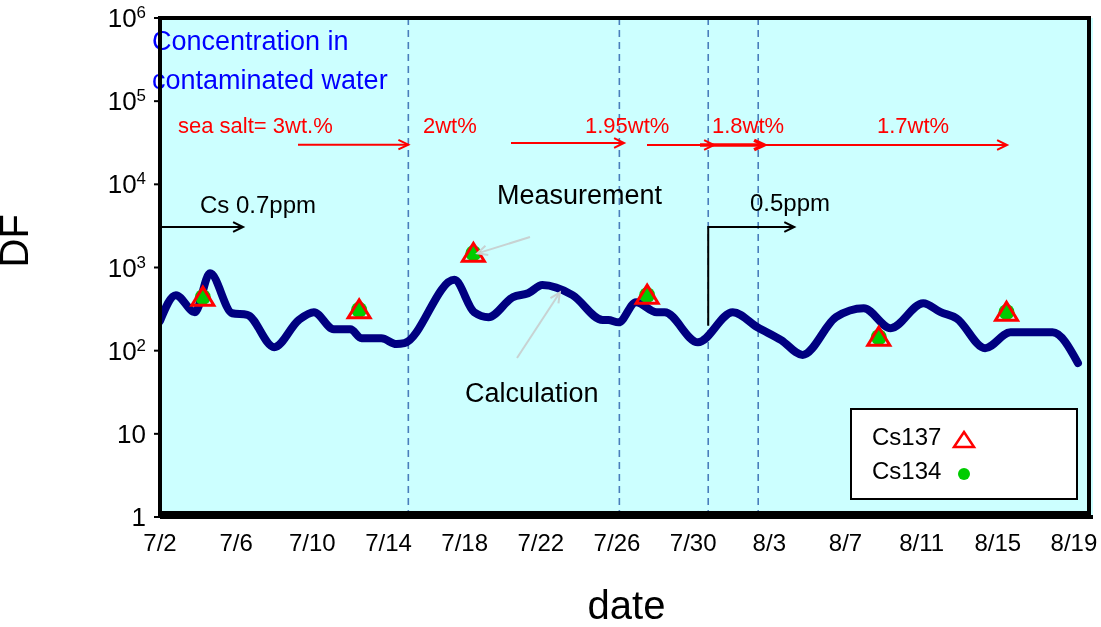  I want to click on y-tick-label: 10$^{3}$, so click(126, 267).